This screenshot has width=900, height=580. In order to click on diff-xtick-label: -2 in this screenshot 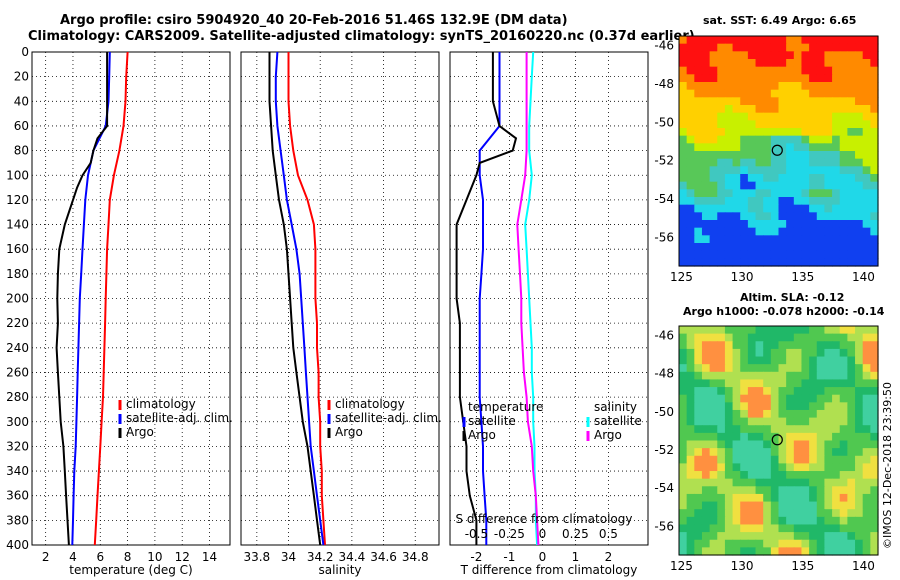, I will do `click(476, 557)`.